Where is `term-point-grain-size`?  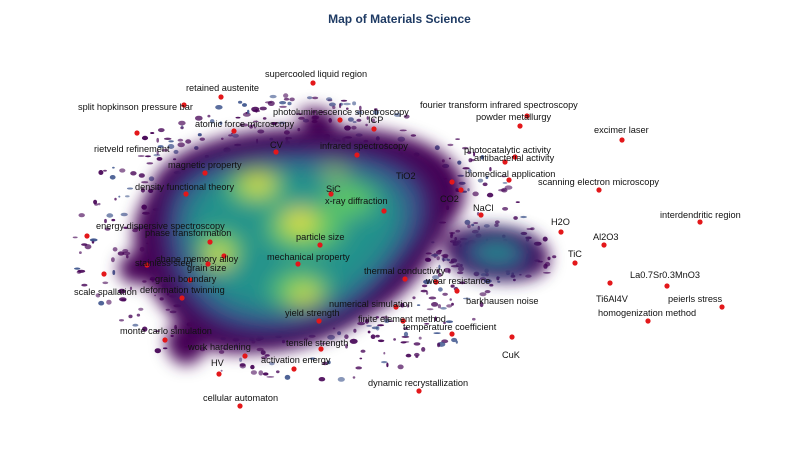 term-point-grain-size is located at coordinates (208, 264).